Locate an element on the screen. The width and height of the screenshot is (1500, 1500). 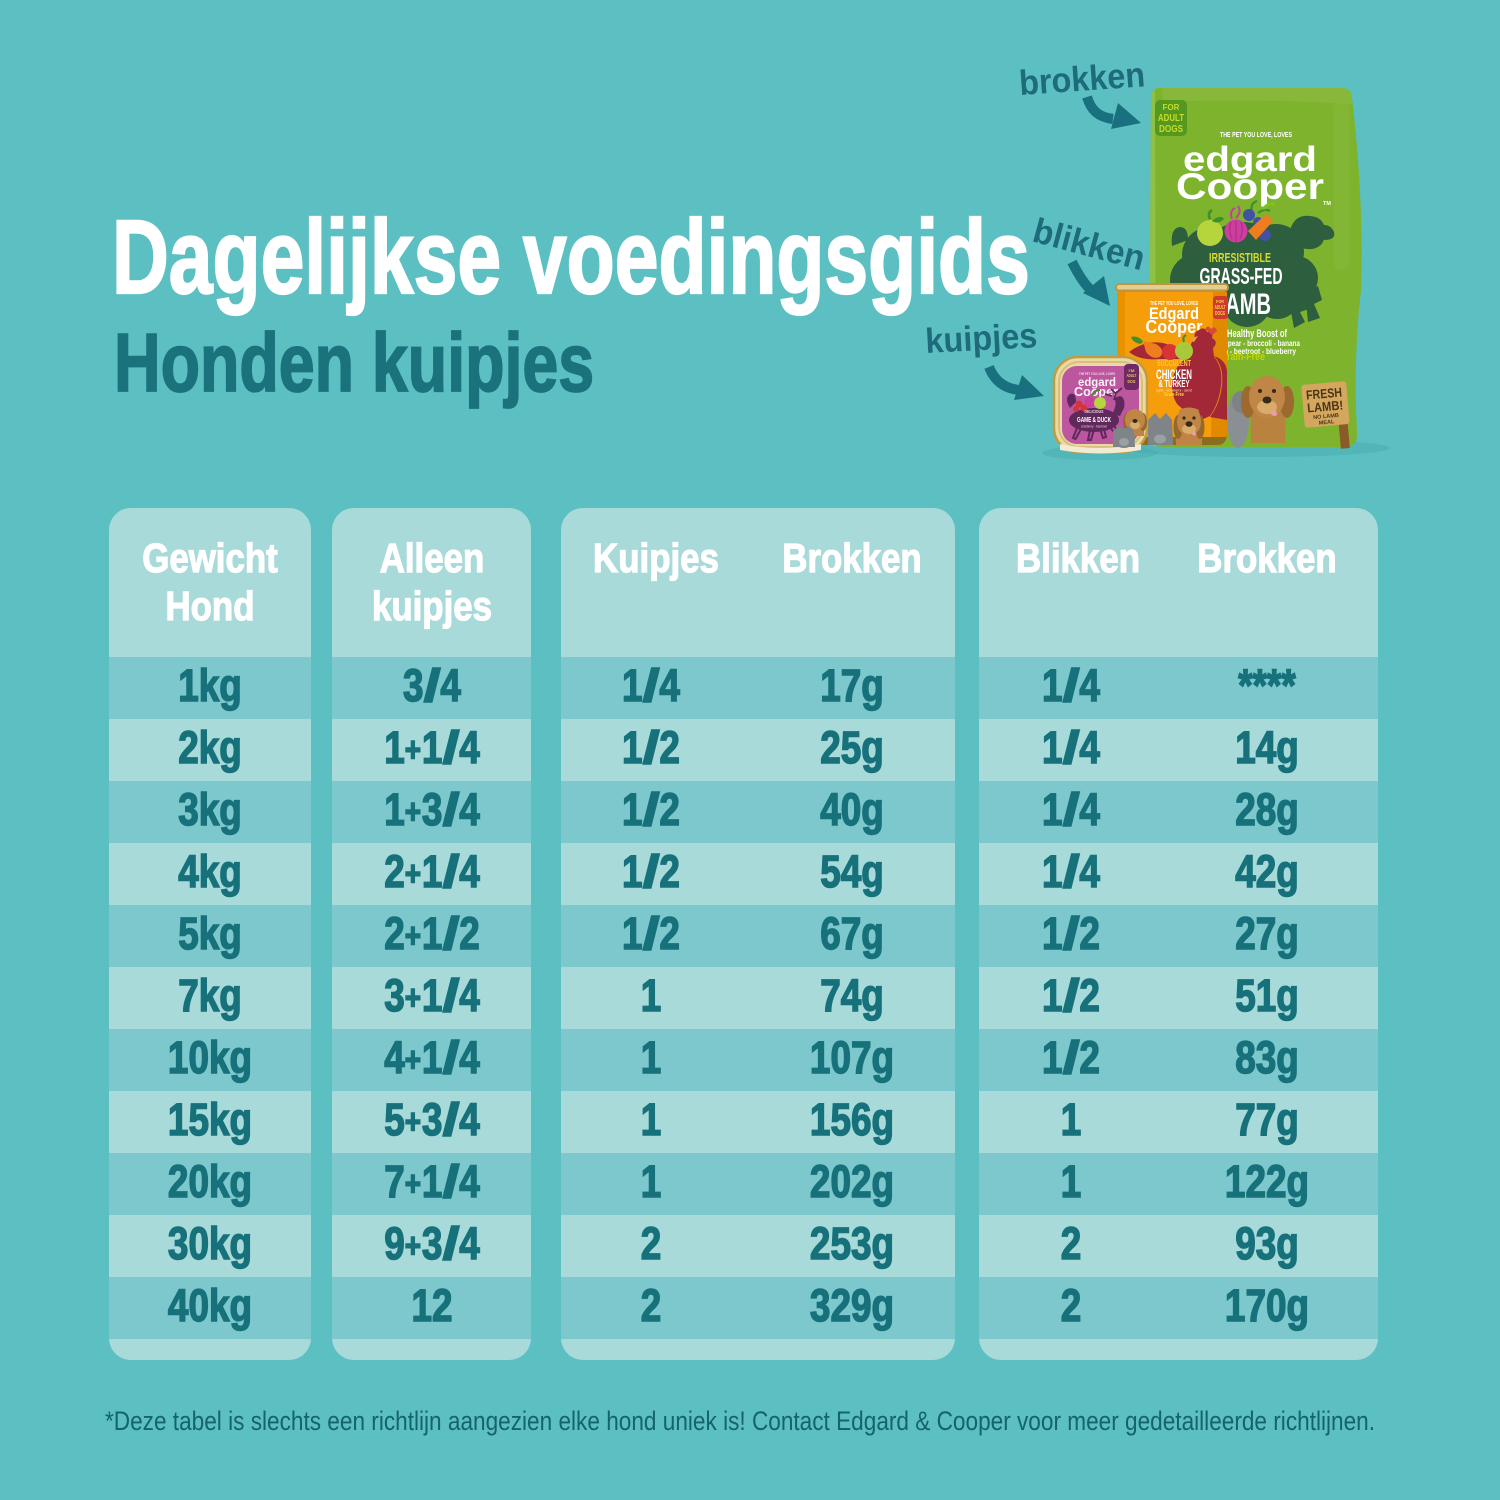
svg-text: & TURKEY is located at coordinates (1174, 384).